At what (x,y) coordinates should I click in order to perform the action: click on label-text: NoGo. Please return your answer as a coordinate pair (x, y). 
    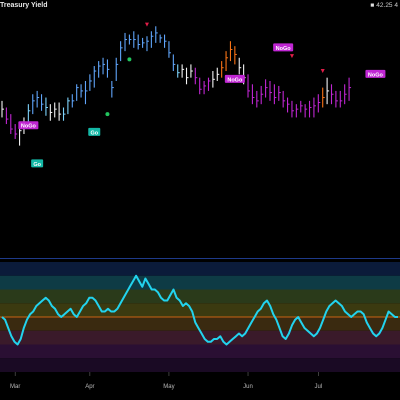
    Looking at the image, I should click on (29, 127).